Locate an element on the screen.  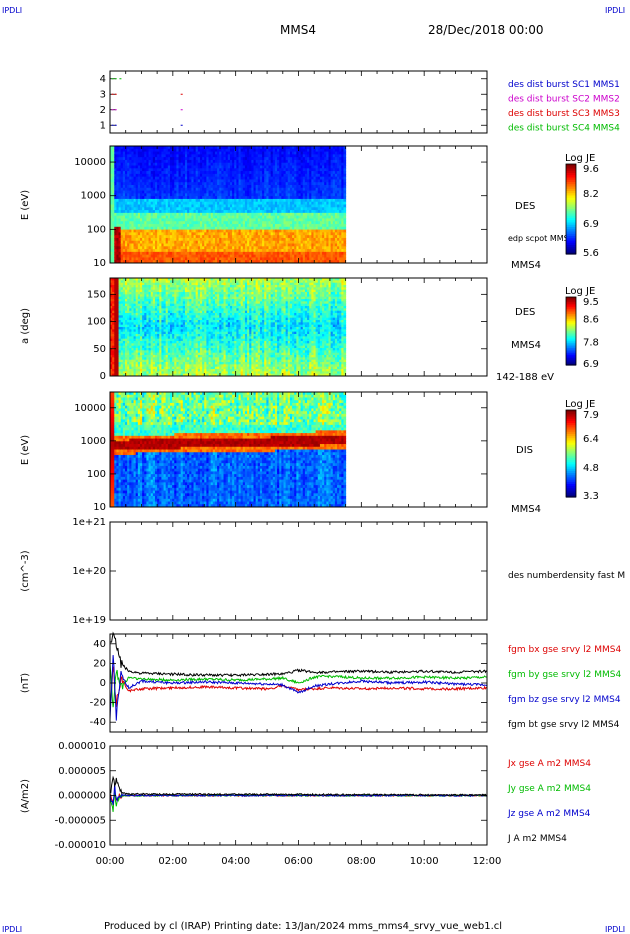
des-energy-colorbar-swatch is located at coordinates (571, 195).